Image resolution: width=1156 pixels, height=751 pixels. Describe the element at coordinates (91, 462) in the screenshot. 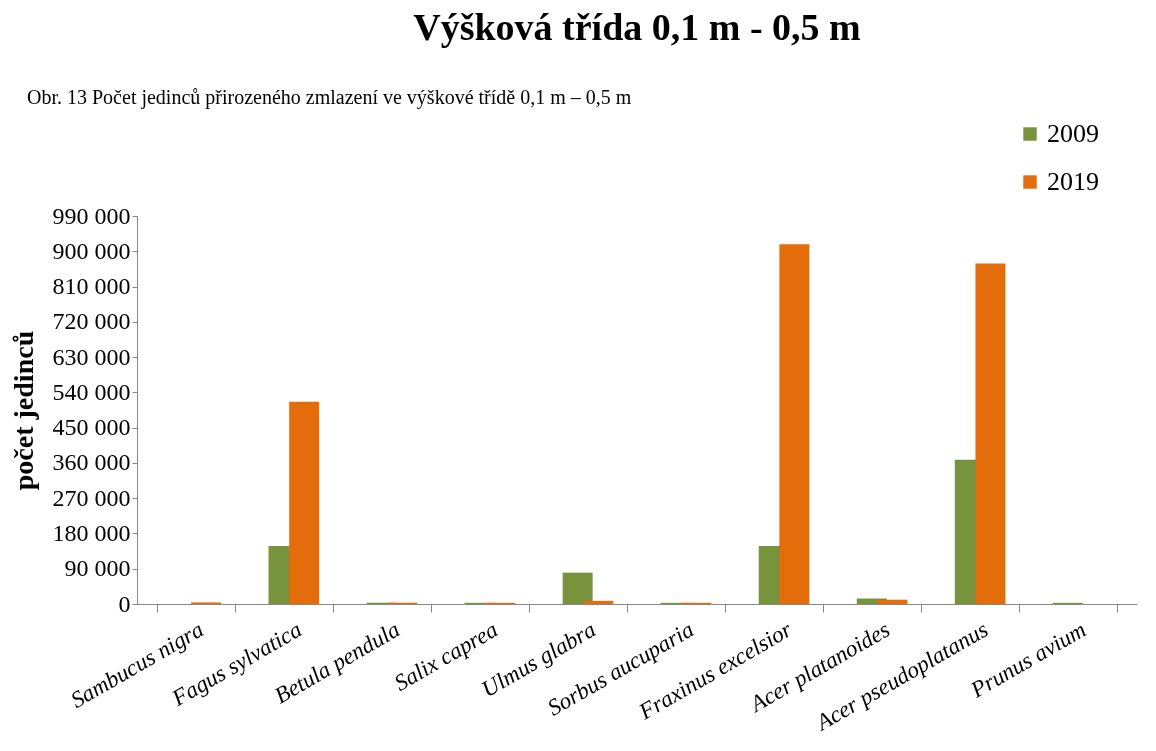

I see `y-tick-label: 360 000` at that location.